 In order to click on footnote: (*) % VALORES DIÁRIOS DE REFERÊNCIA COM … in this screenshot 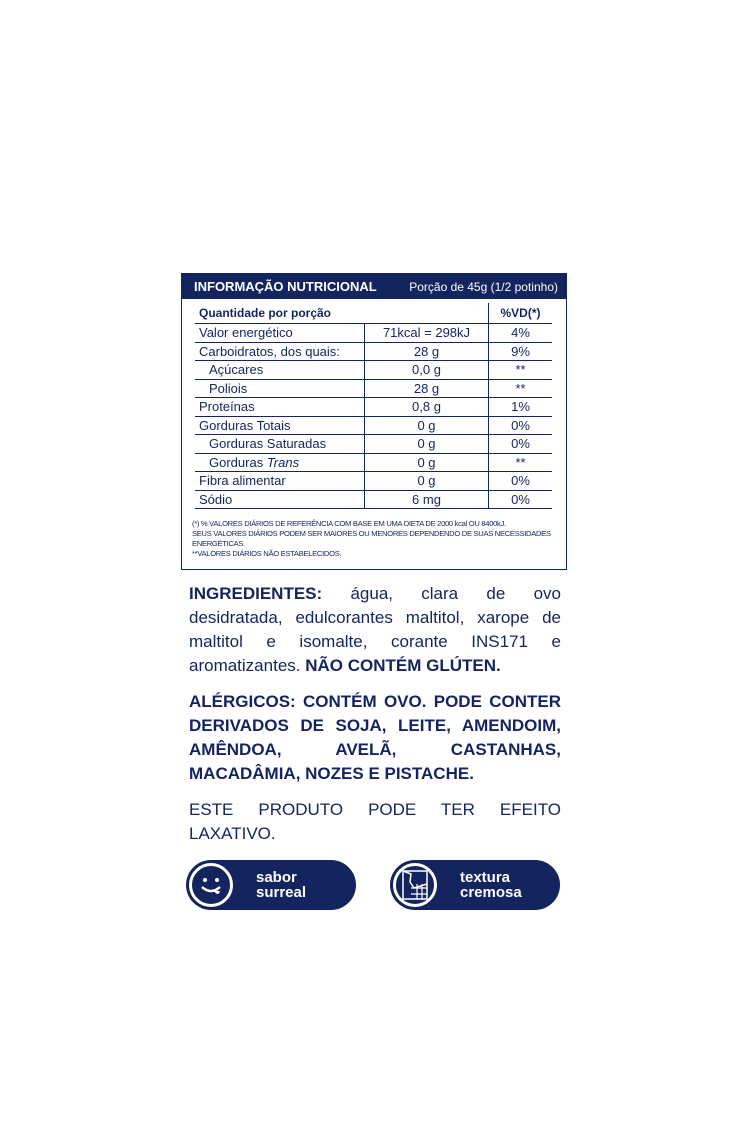, I will do `click(349, 523)`.